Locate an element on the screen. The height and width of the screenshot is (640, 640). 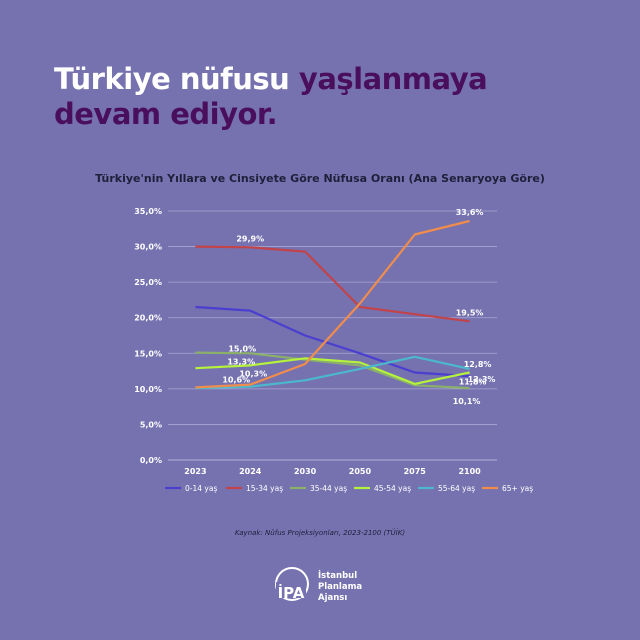
y-tick-label: 20,0% is located at coordinates (148, 318).